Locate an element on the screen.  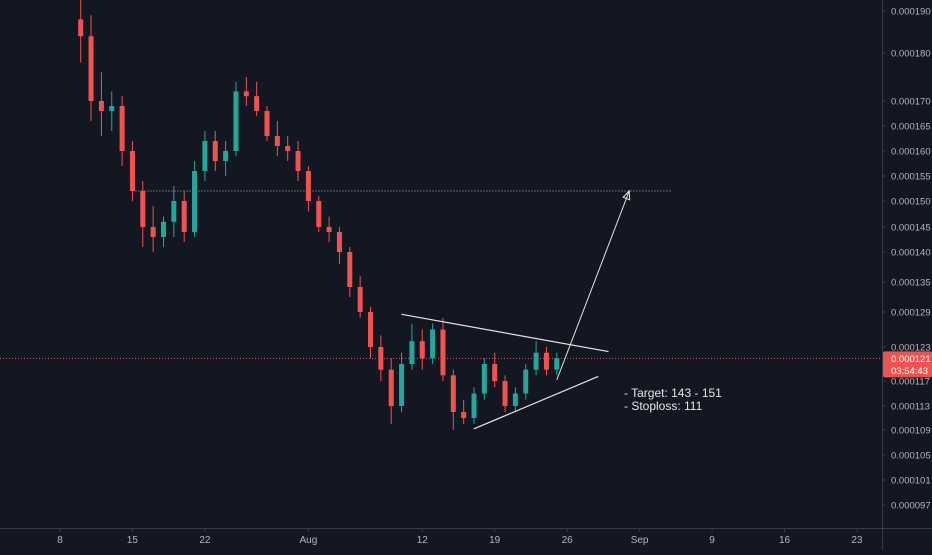
time-tick-label: 19 is located at coordinates (495, 540).